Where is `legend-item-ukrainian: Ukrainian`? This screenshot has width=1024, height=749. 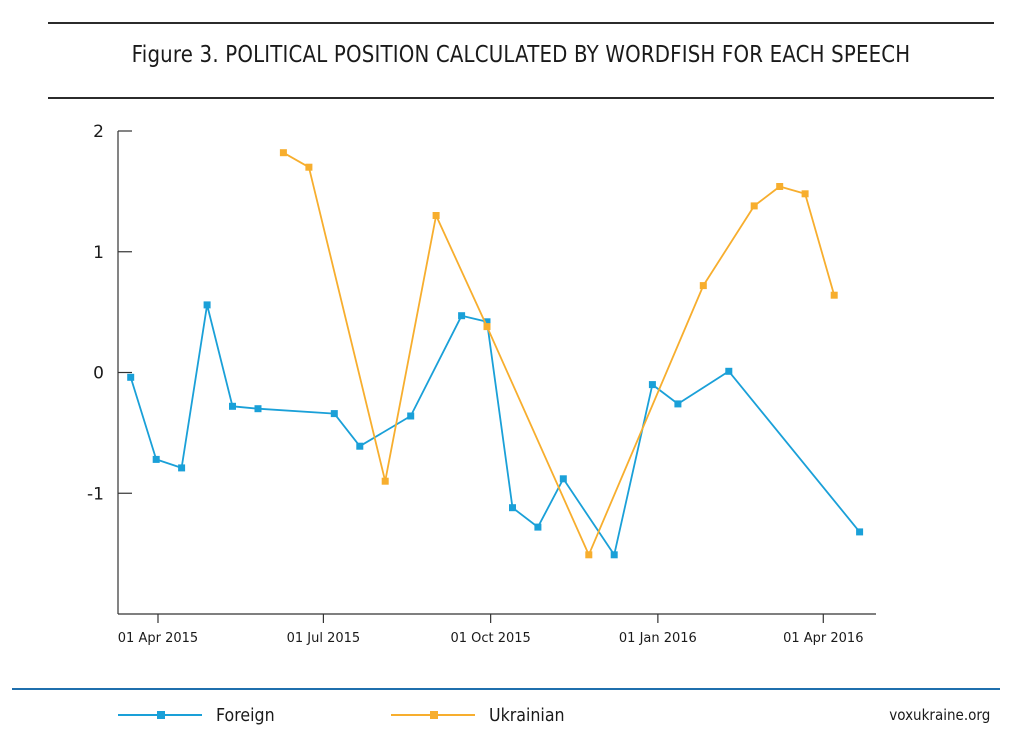 legend-item-ukrainian: Ukrainian is located at coordinates (483, 715).